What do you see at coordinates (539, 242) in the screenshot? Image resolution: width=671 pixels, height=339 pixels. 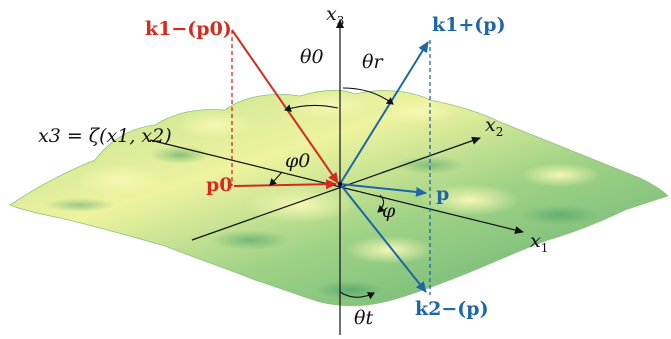 I see `x1-axis-label: x1` at bounding box center [539, 242].